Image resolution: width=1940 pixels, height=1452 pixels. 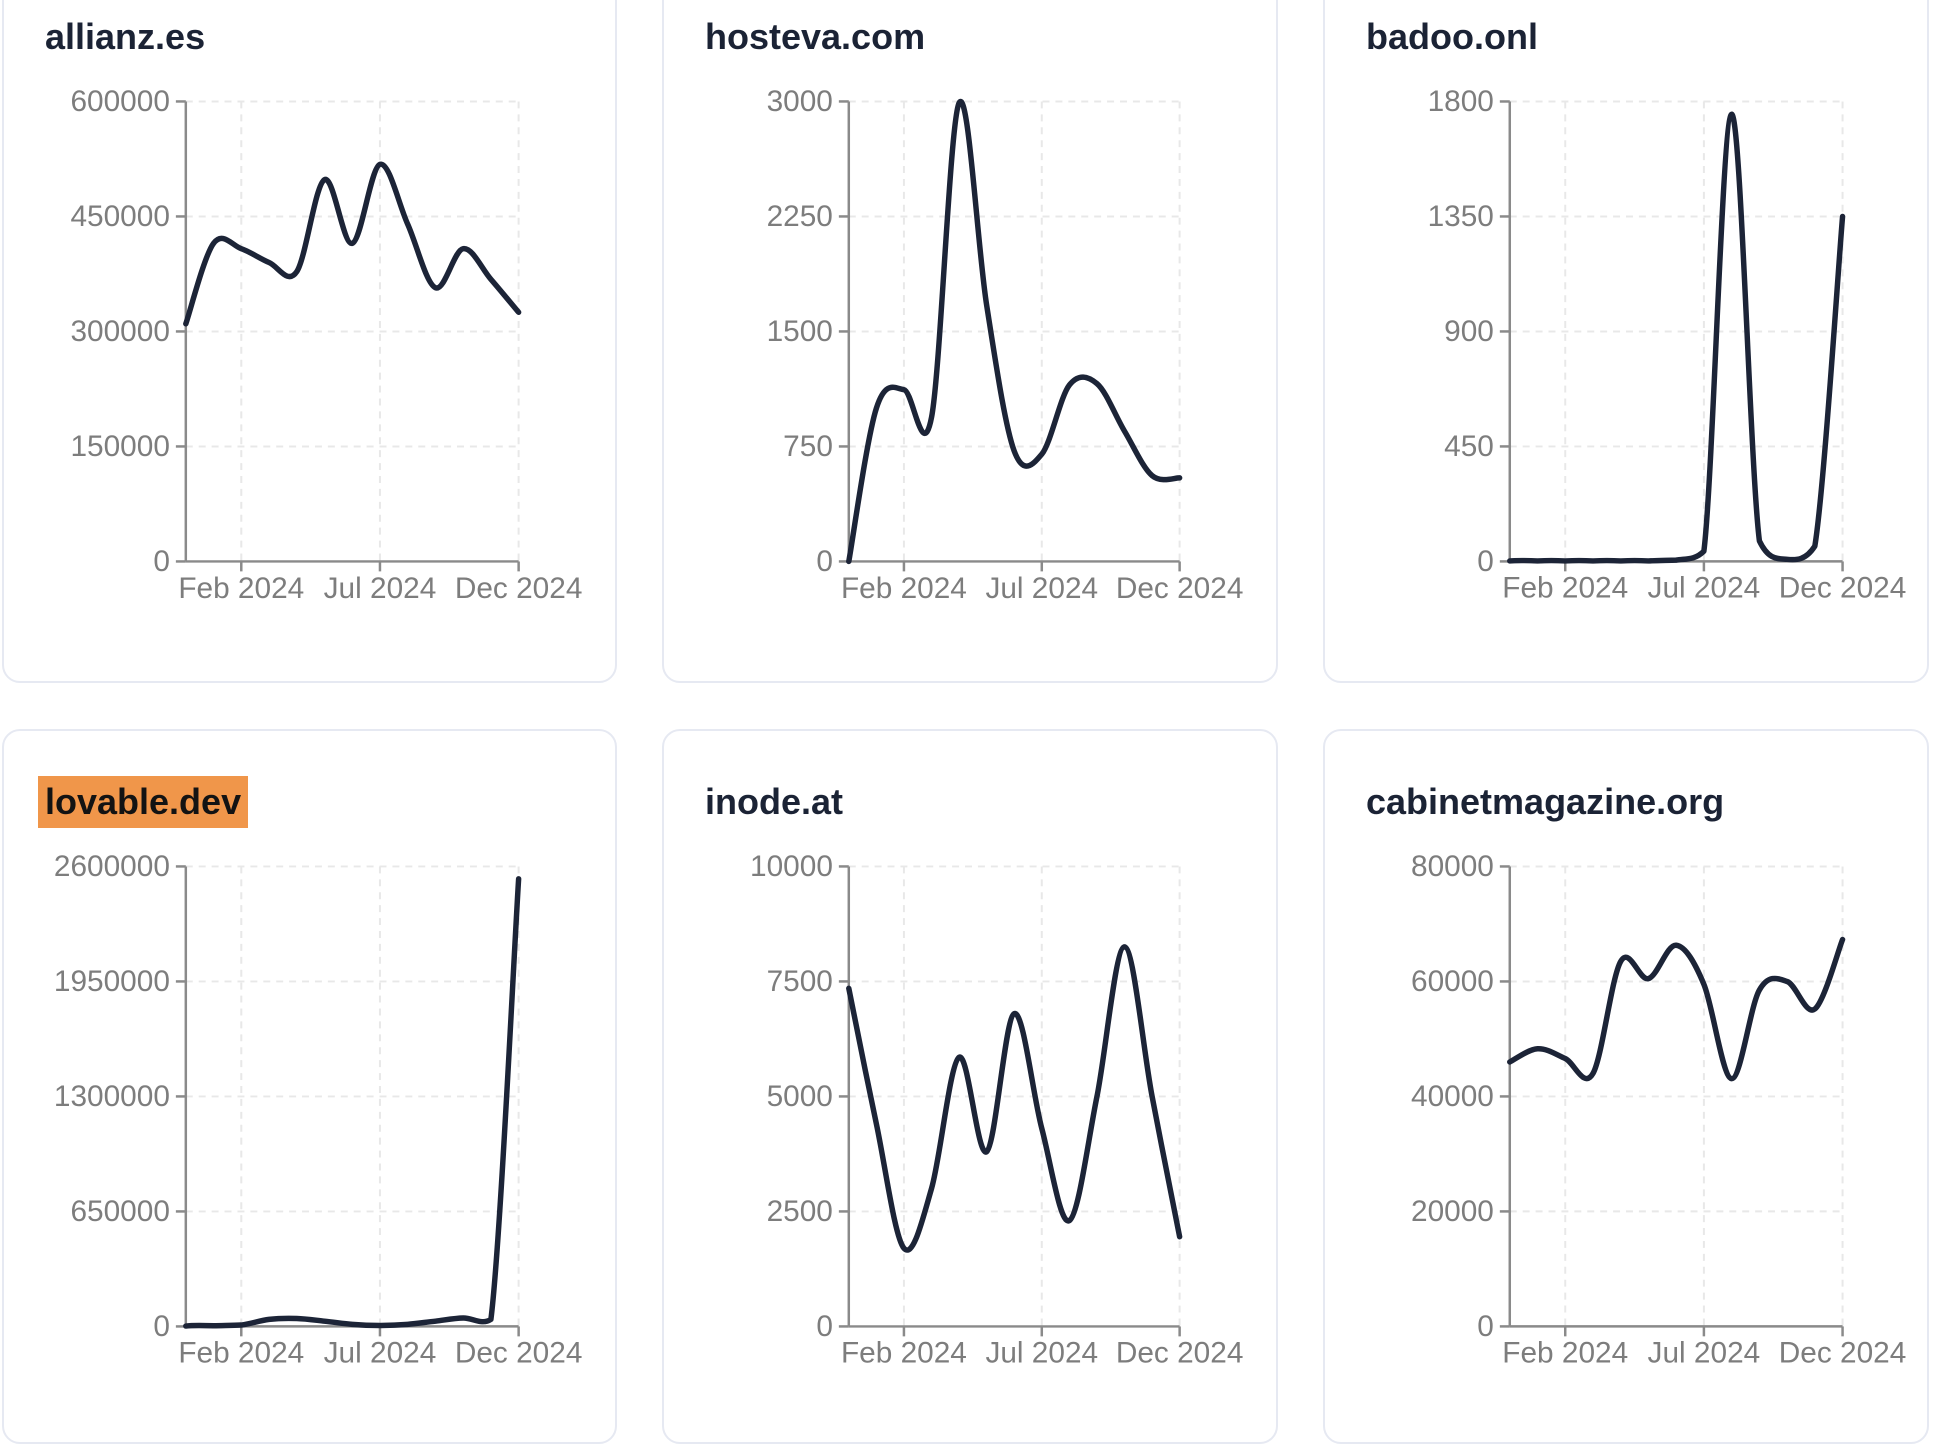 What do you see at coordinates (791, 866) in the screenshot?
I see `y-tick-label: 10000` at bounding box center [791, 866].